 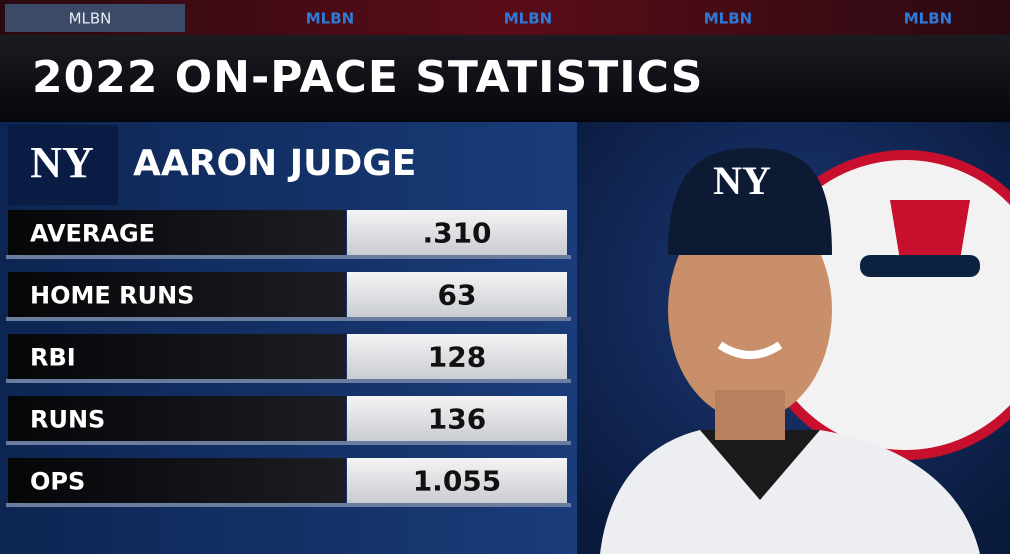 I want to click on logo-brim, so click(x=920, y=266).